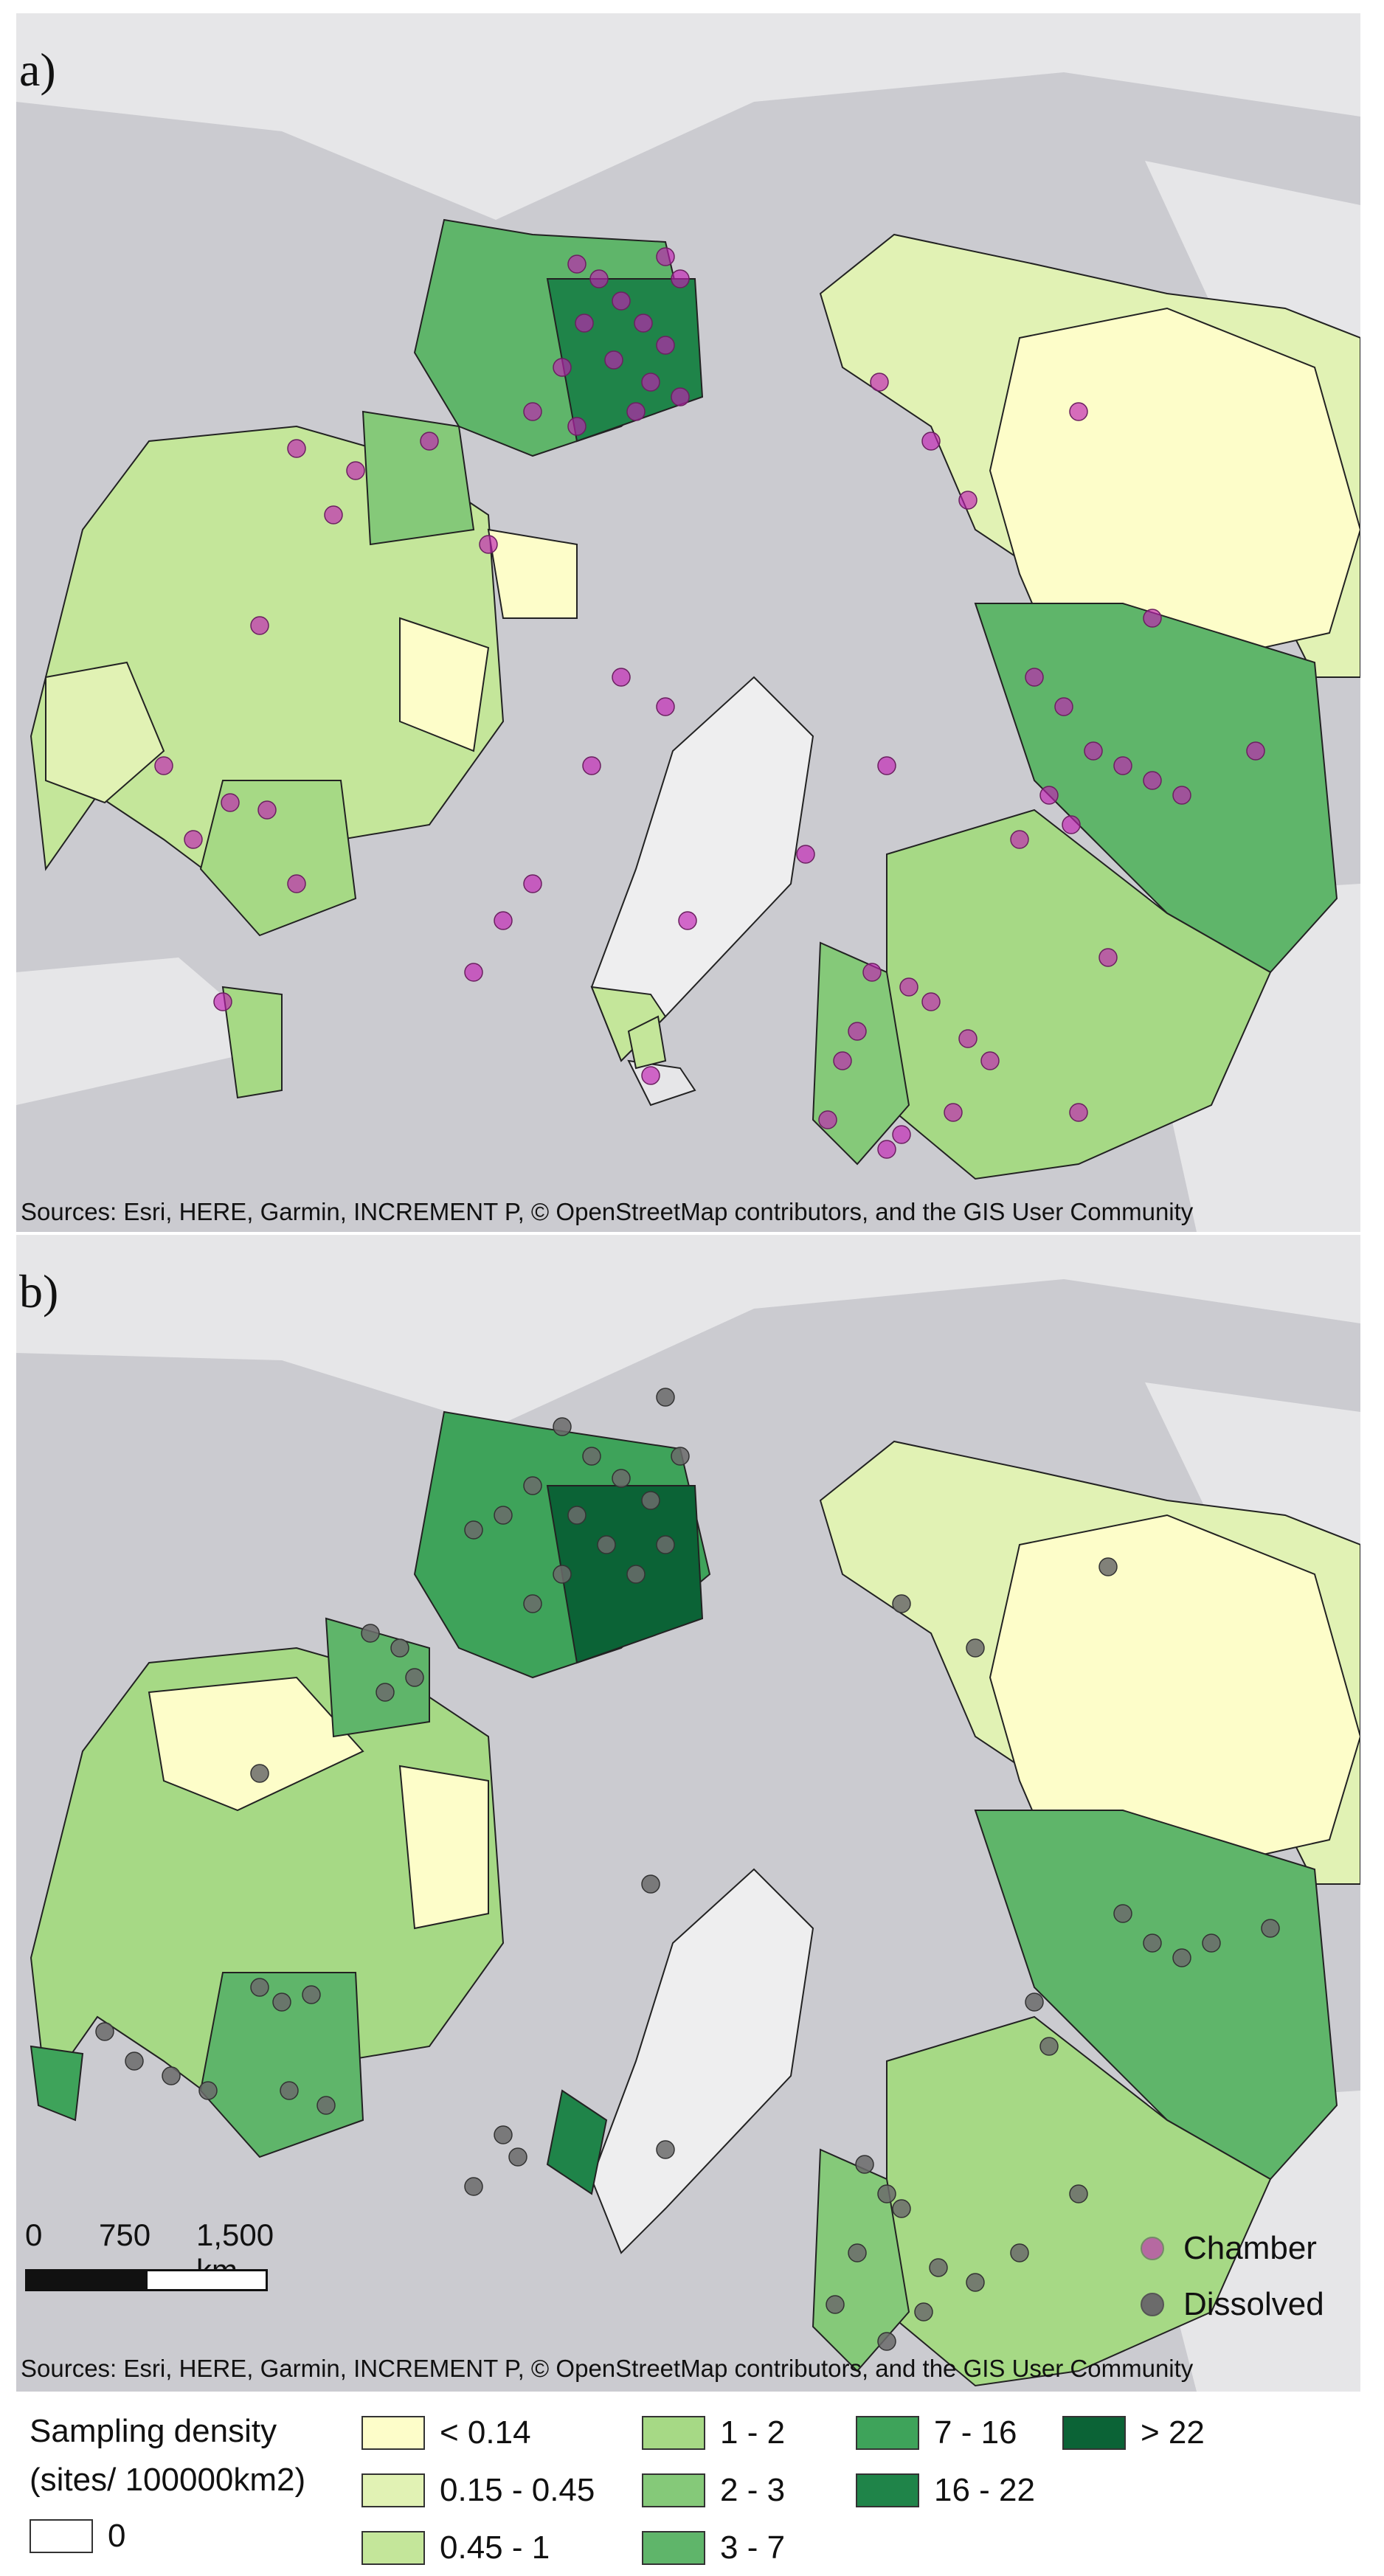 The image size is (1384, 2576). Describe the element at coordinates (1133, 2433) in the screenshot. I see `density-class-9: > 22` at that location.